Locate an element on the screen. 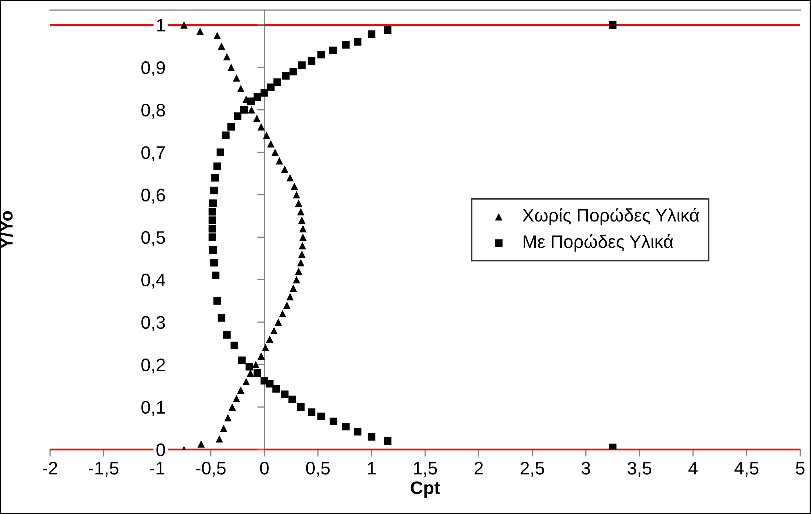 This screenshot has height=514, width=811. x-tick-label: -2 is located at coordinates (50, 468).